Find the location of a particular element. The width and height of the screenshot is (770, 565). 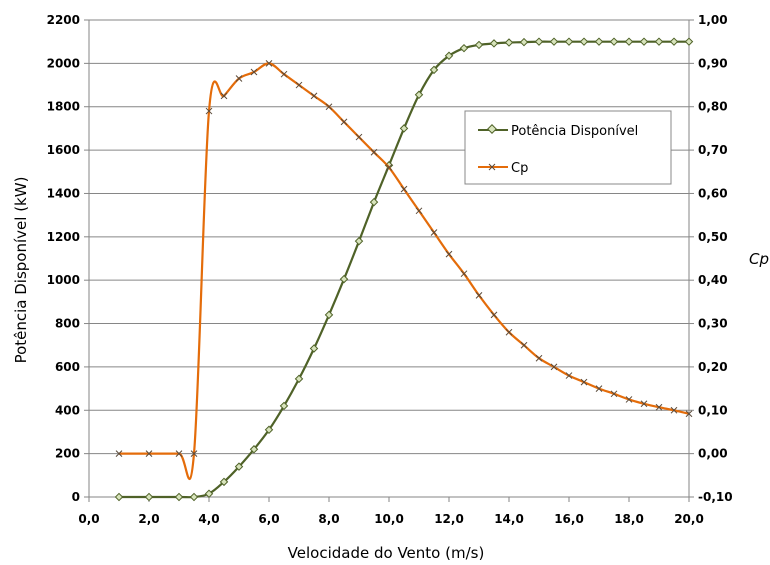

x-tick-label: 2,0 is located at coordinates (148, 519).